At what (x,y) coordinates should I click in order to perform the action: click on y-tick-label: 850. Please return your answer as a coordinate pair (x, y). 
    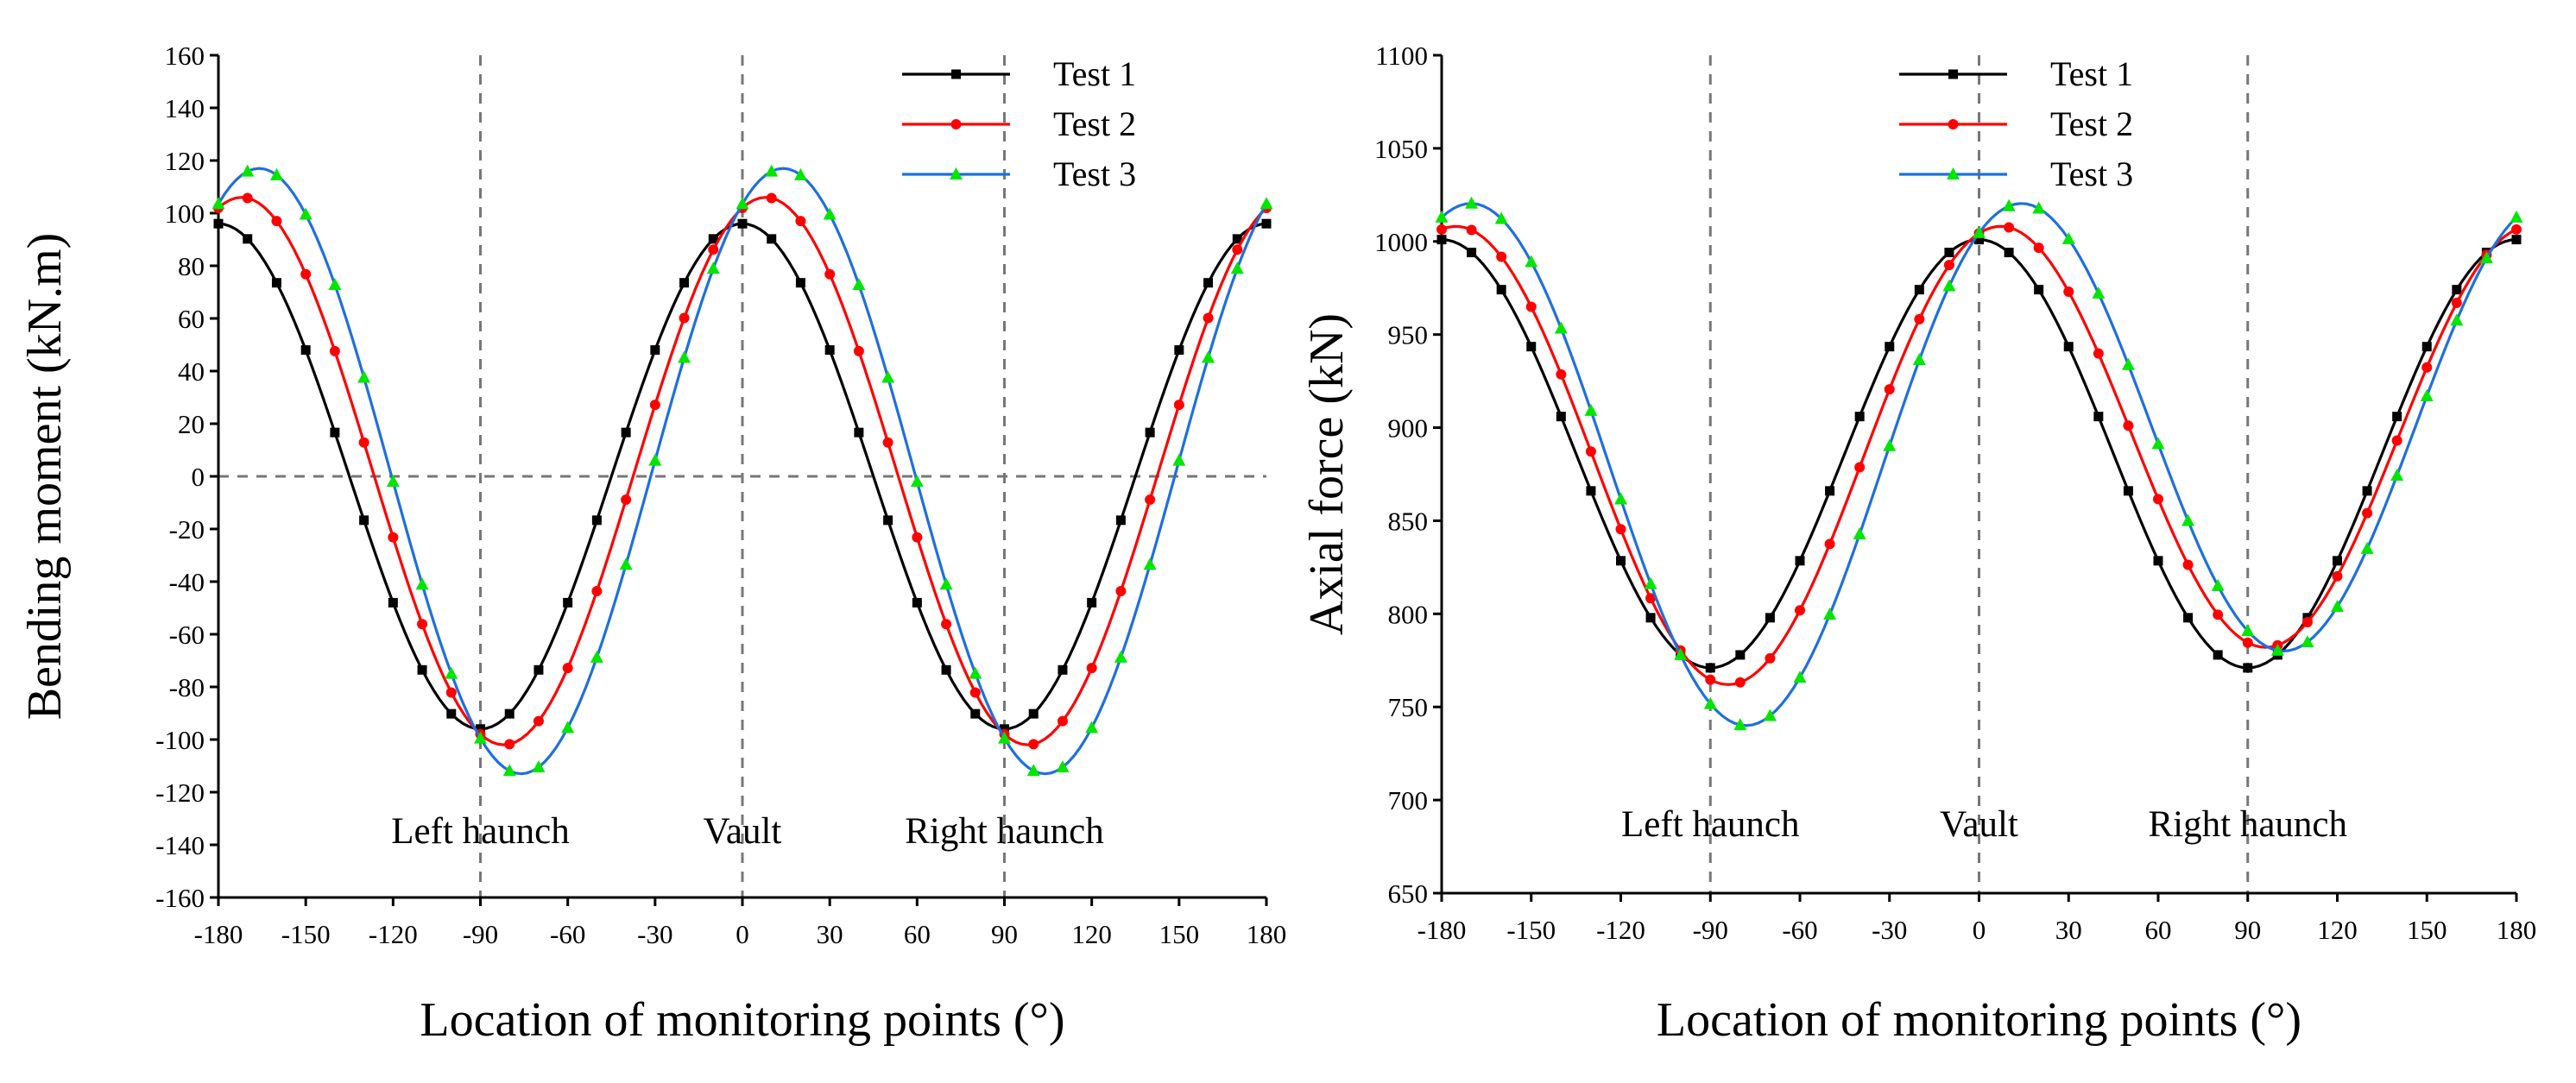
    Looking at the image, I should click on (1408, 521).